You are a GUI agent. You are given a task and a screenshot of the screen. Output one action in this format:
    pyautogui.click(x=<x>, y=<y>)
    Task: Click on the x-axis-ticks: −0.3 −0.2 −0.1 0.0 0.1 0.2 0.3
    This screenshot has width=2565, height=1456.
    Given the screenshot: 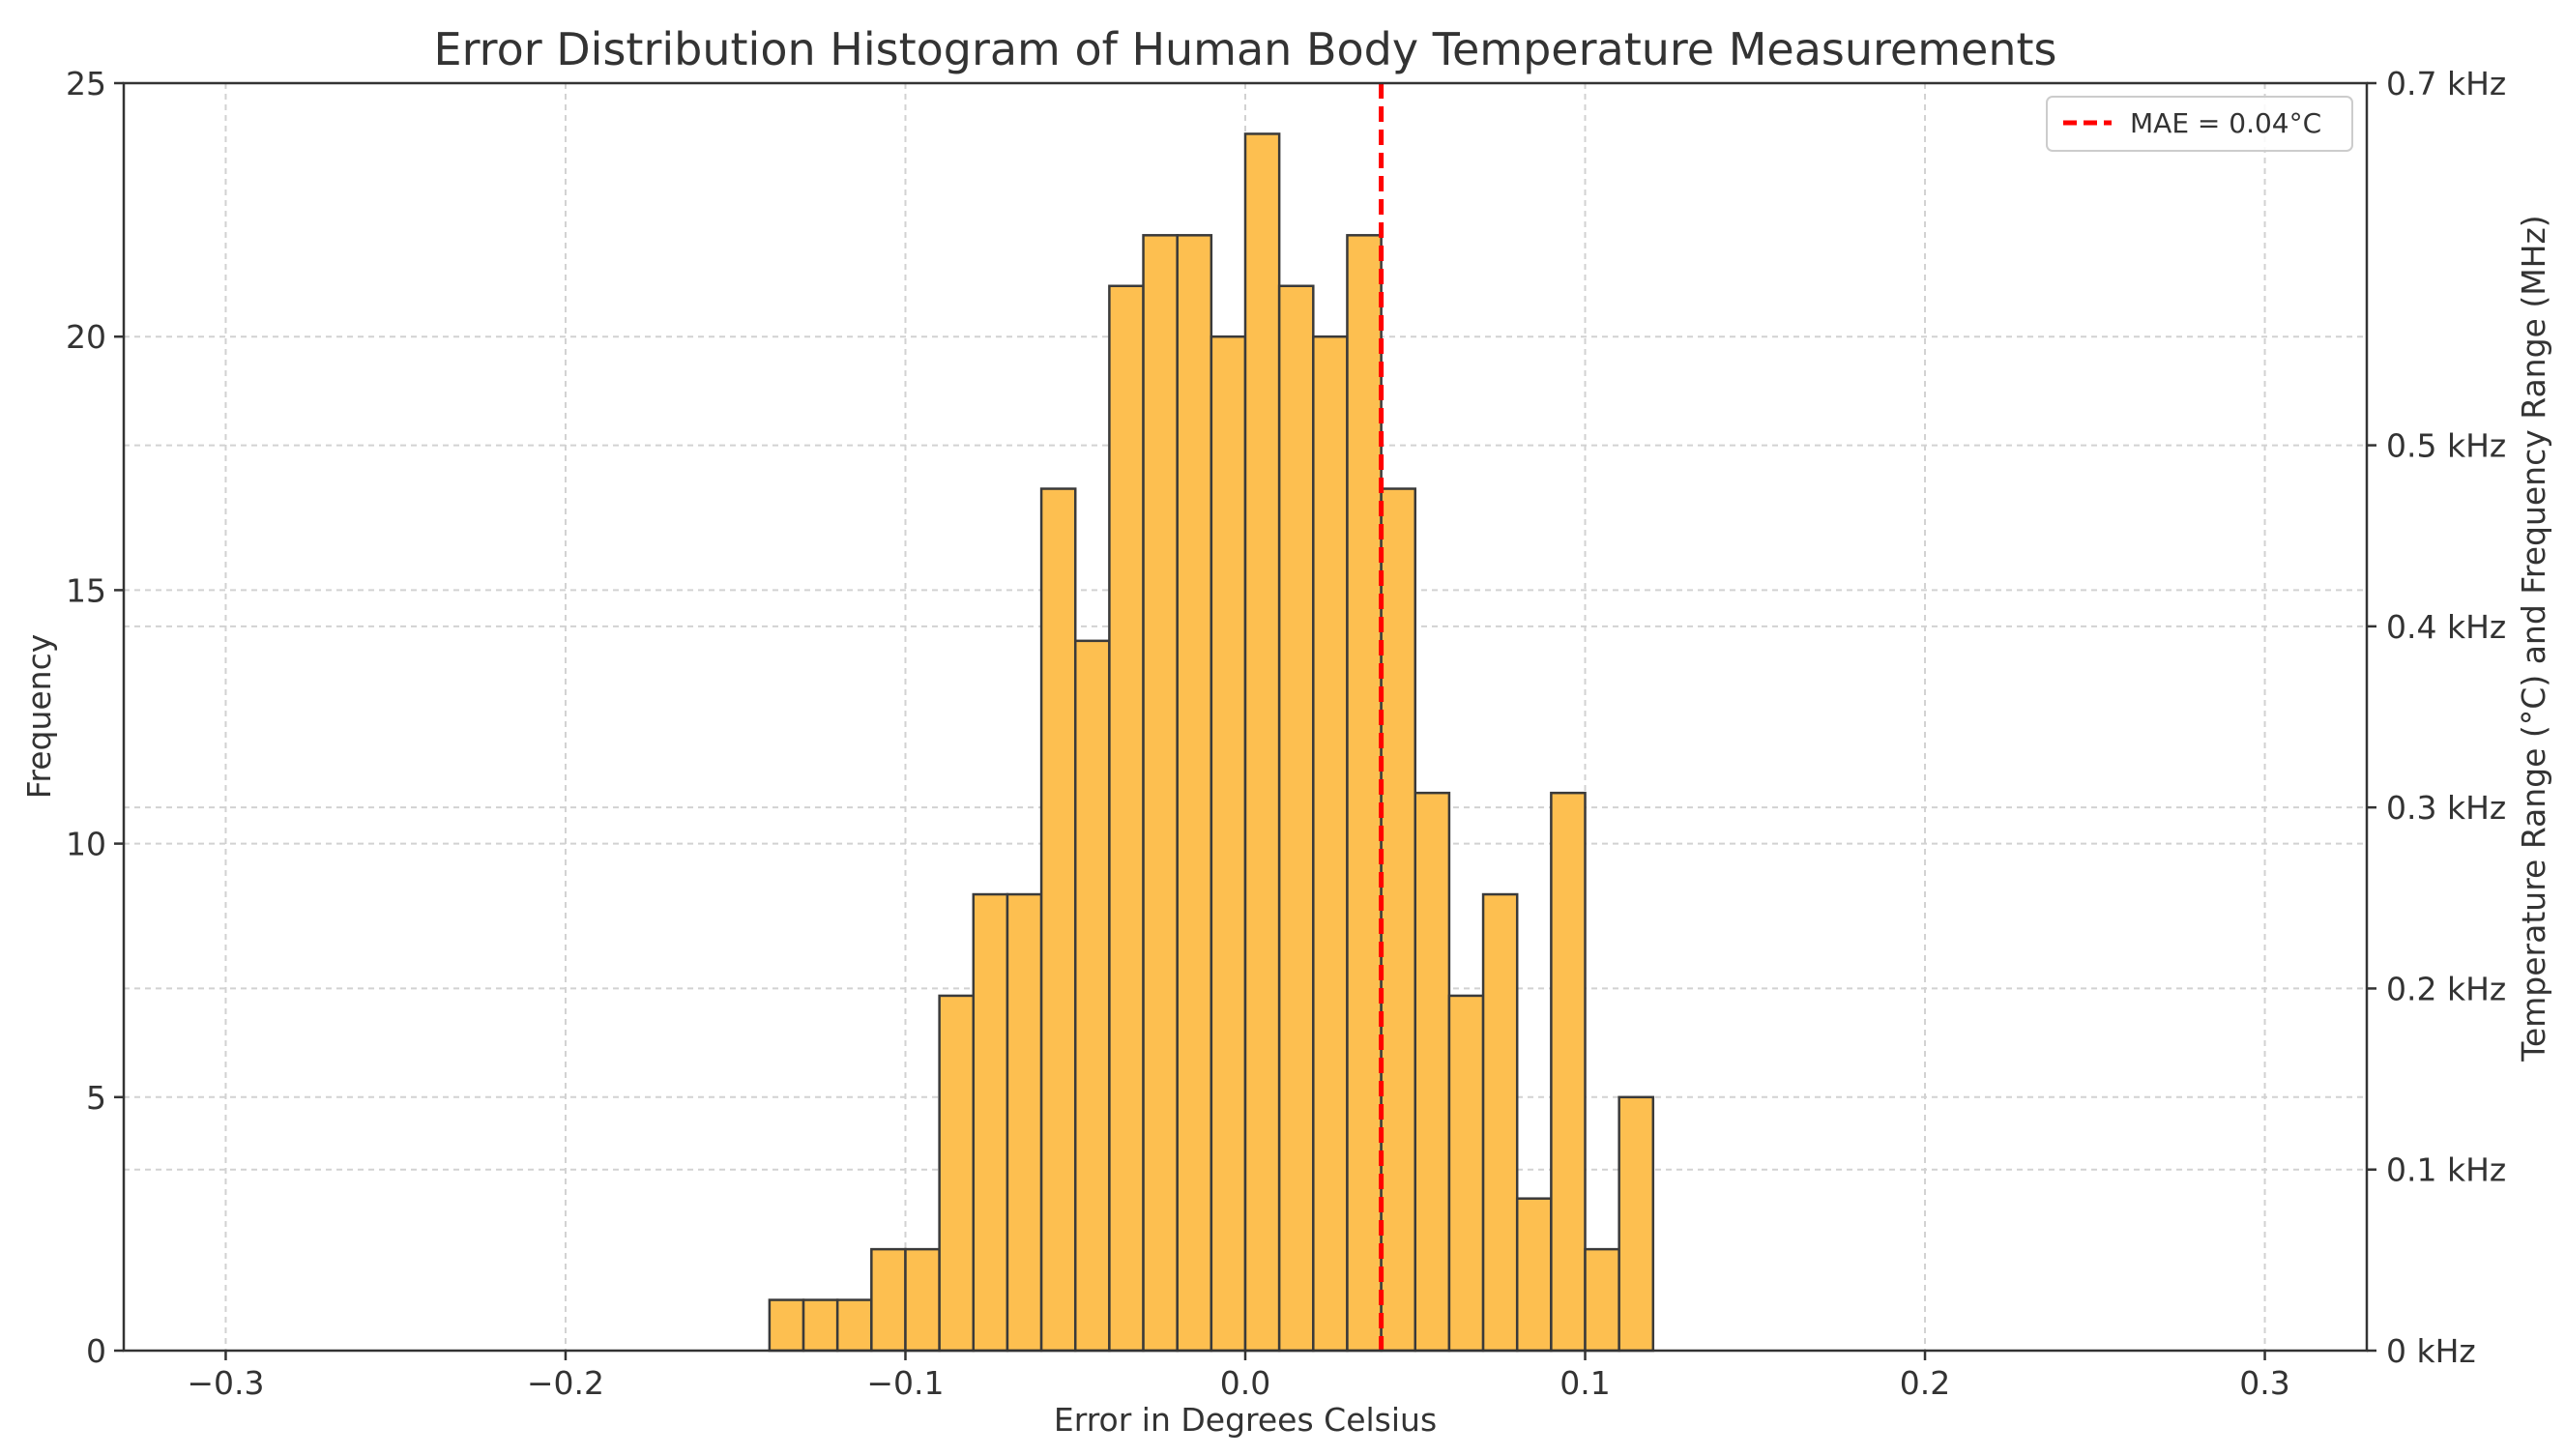 What is the action you would take?
    pyautogui.click(x=1238, y=1377)
    